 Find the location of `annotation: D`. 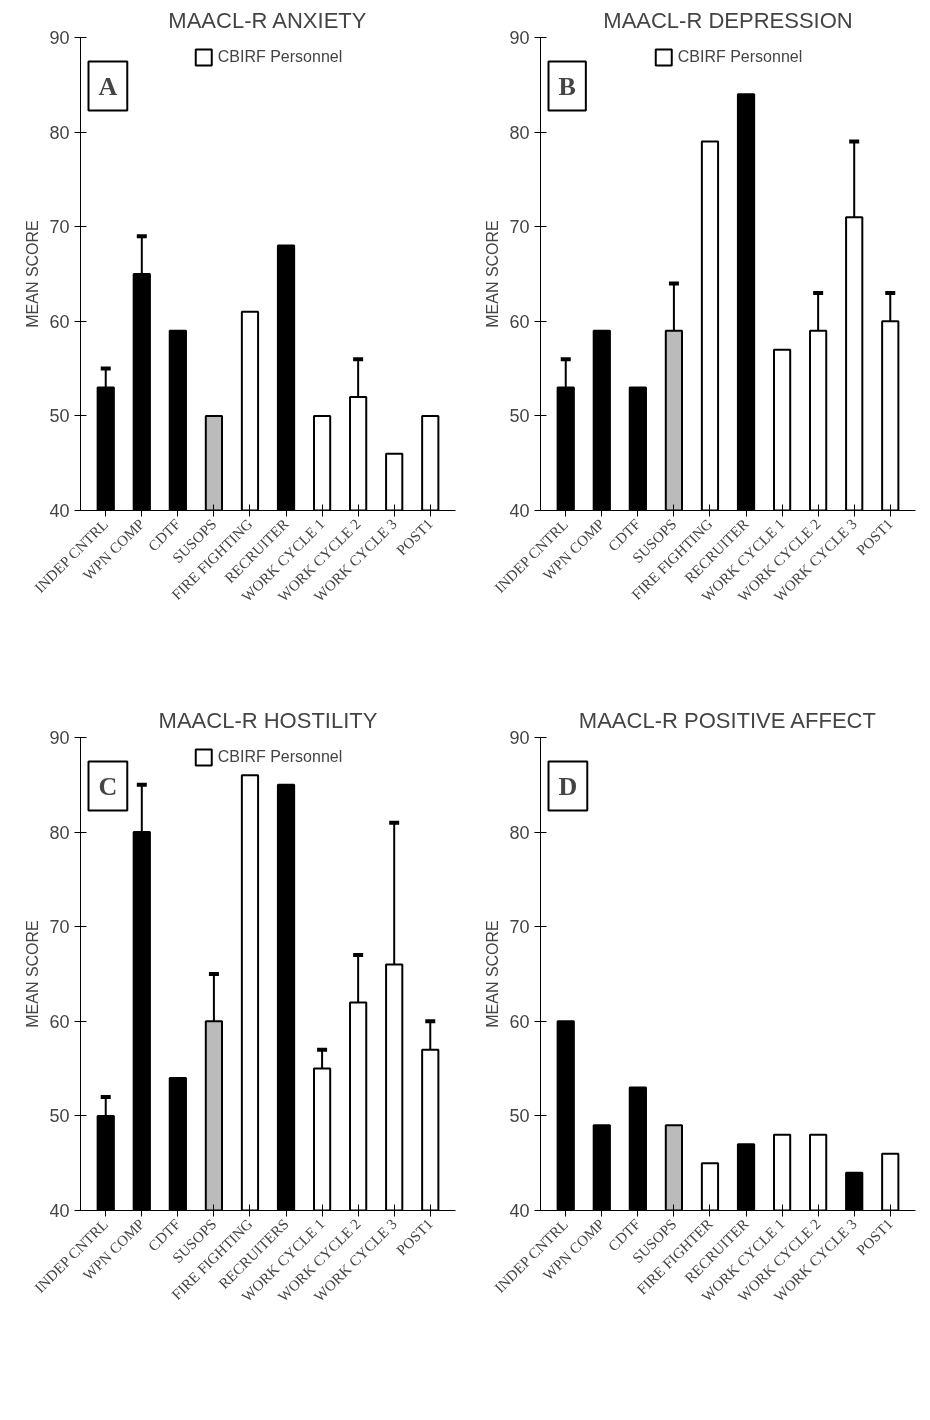

annotation: D is located at coordinates (568, 786).